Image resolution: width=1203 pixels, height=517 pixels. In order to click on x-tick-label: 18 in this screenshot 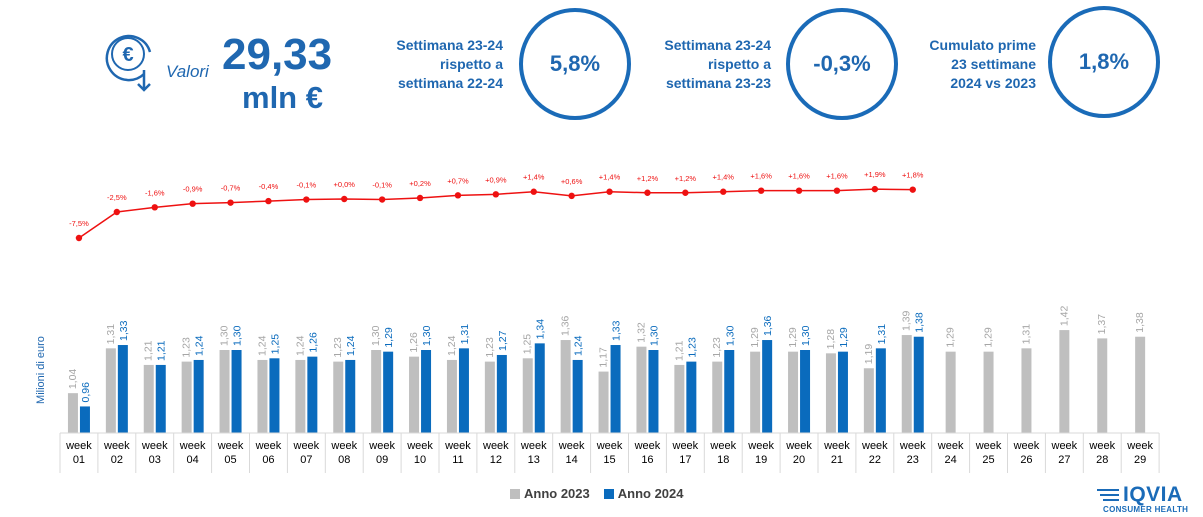, I will do `click(723, 460)`.